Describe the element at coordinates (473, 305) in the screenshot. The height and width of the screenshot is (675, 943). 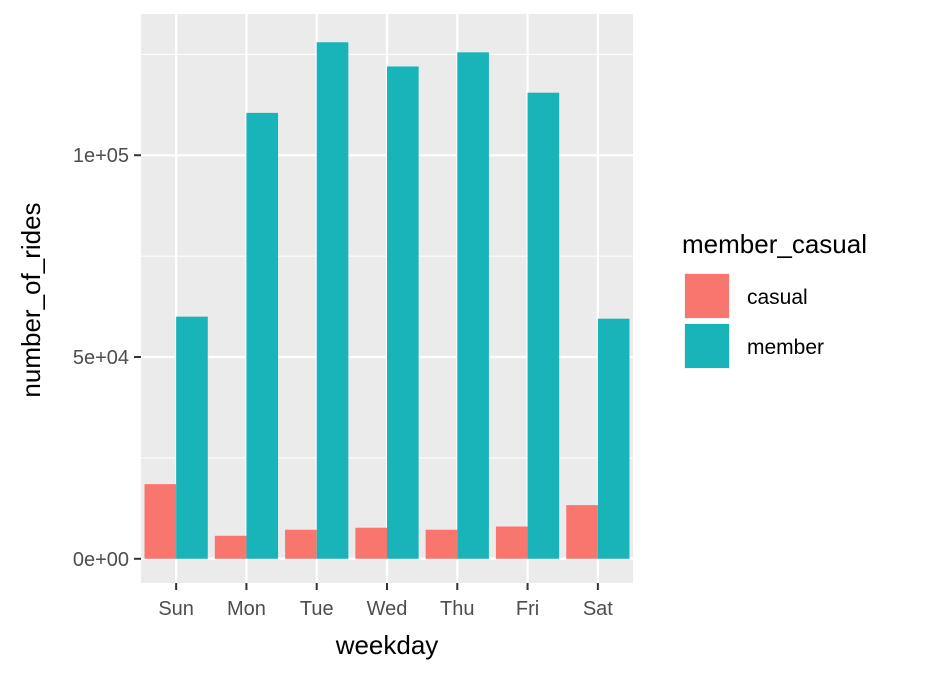
I see `bar-member-thu` at that location.